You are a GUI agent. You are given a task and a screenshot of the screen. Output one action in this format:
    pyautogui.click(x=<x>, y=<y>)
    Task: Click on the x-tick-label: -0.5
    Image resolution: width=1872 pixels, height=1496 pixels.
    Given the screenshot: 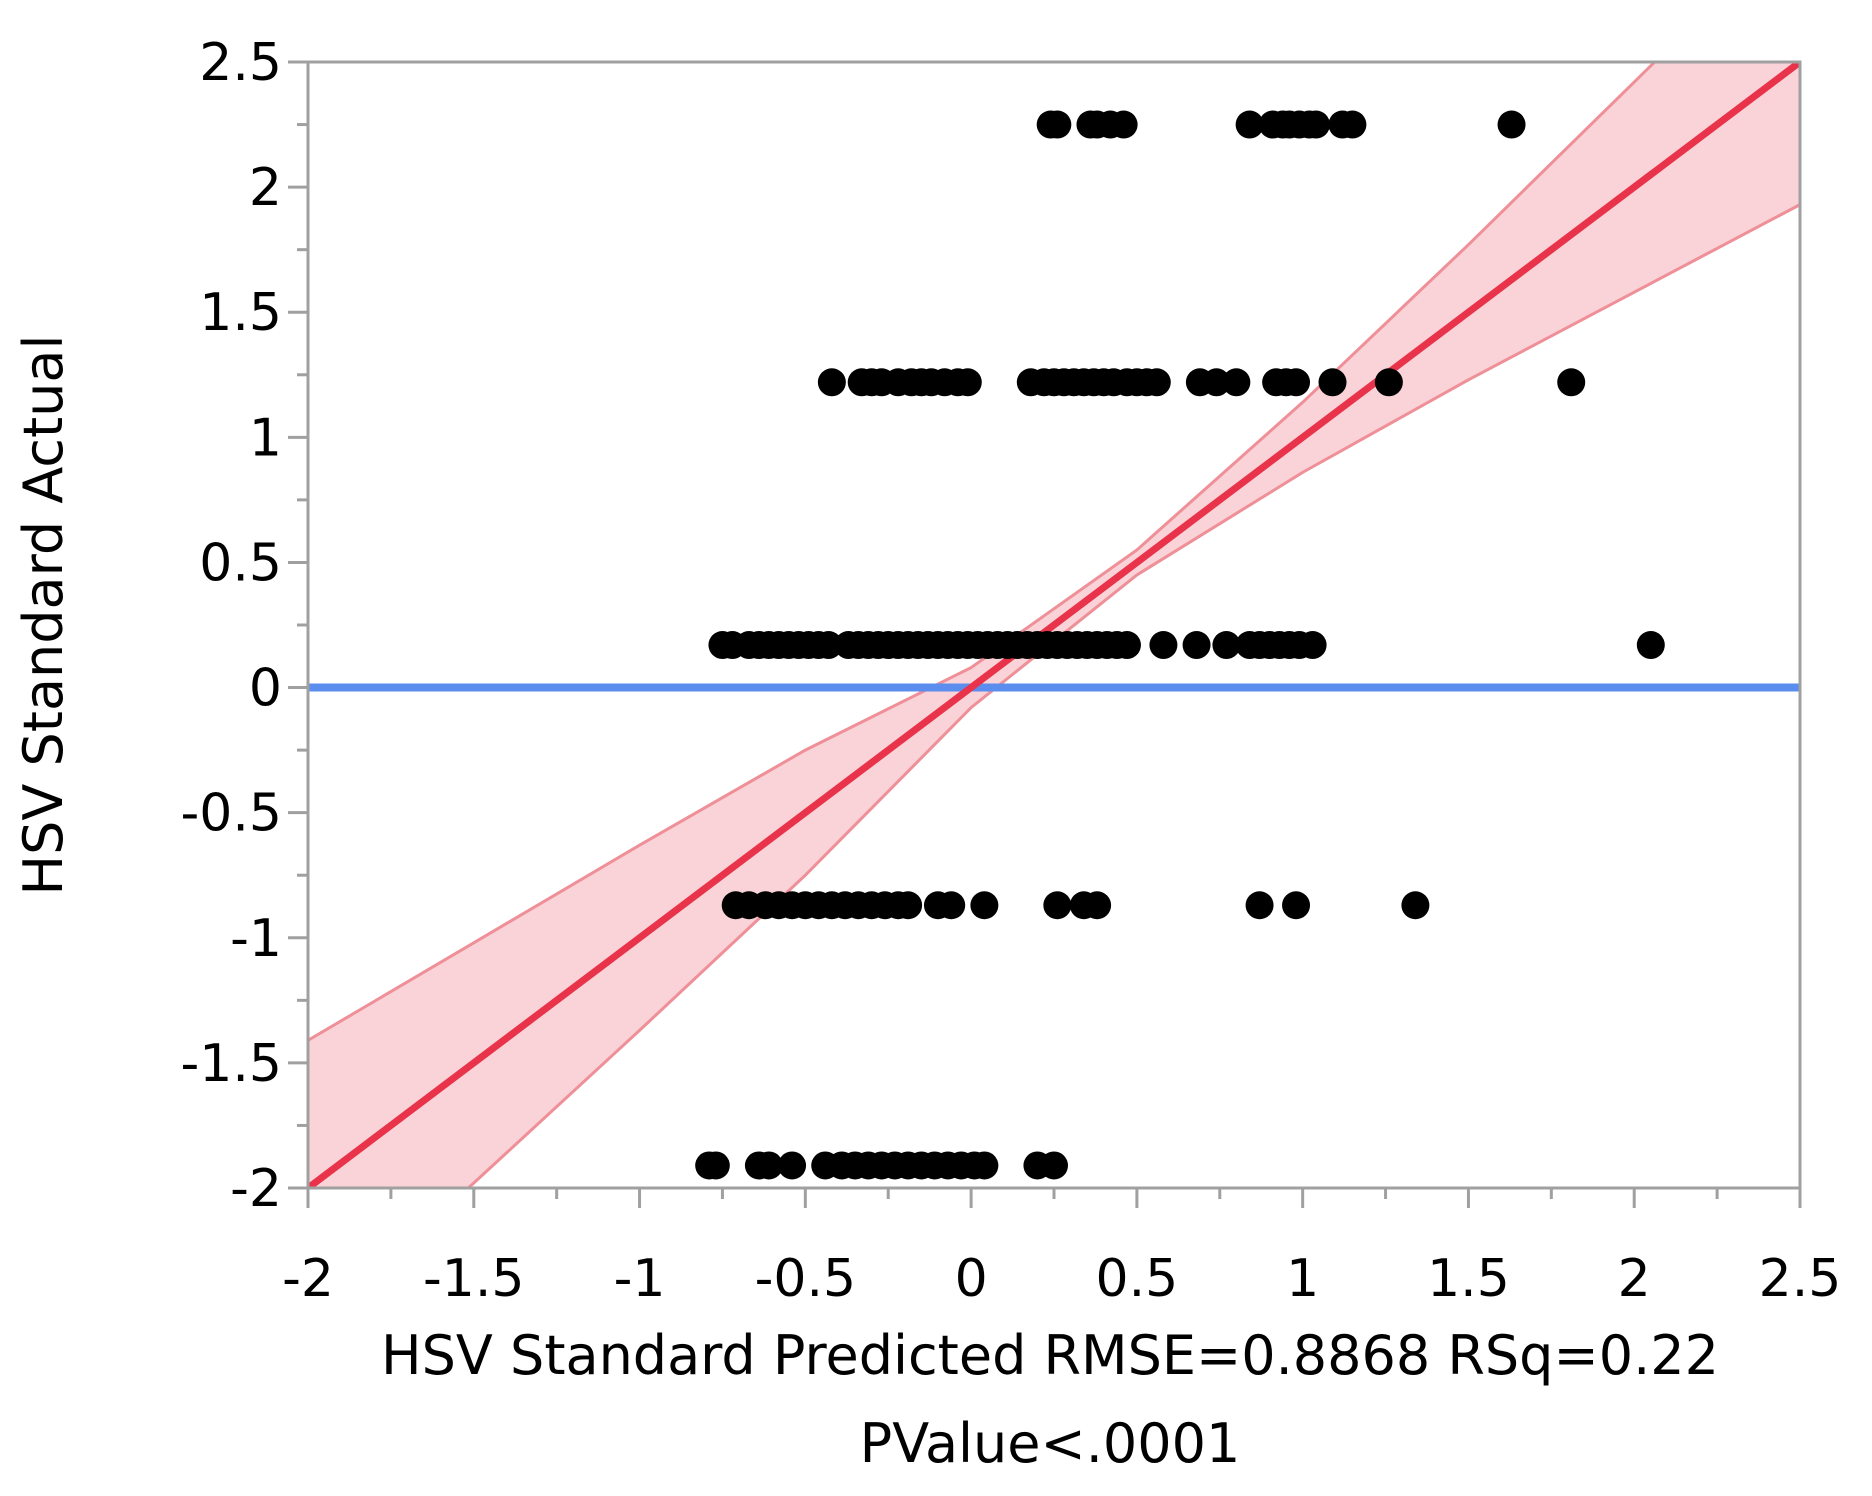 What is the action you would take?
    pyautogui.click(x=805, y=1279)
    